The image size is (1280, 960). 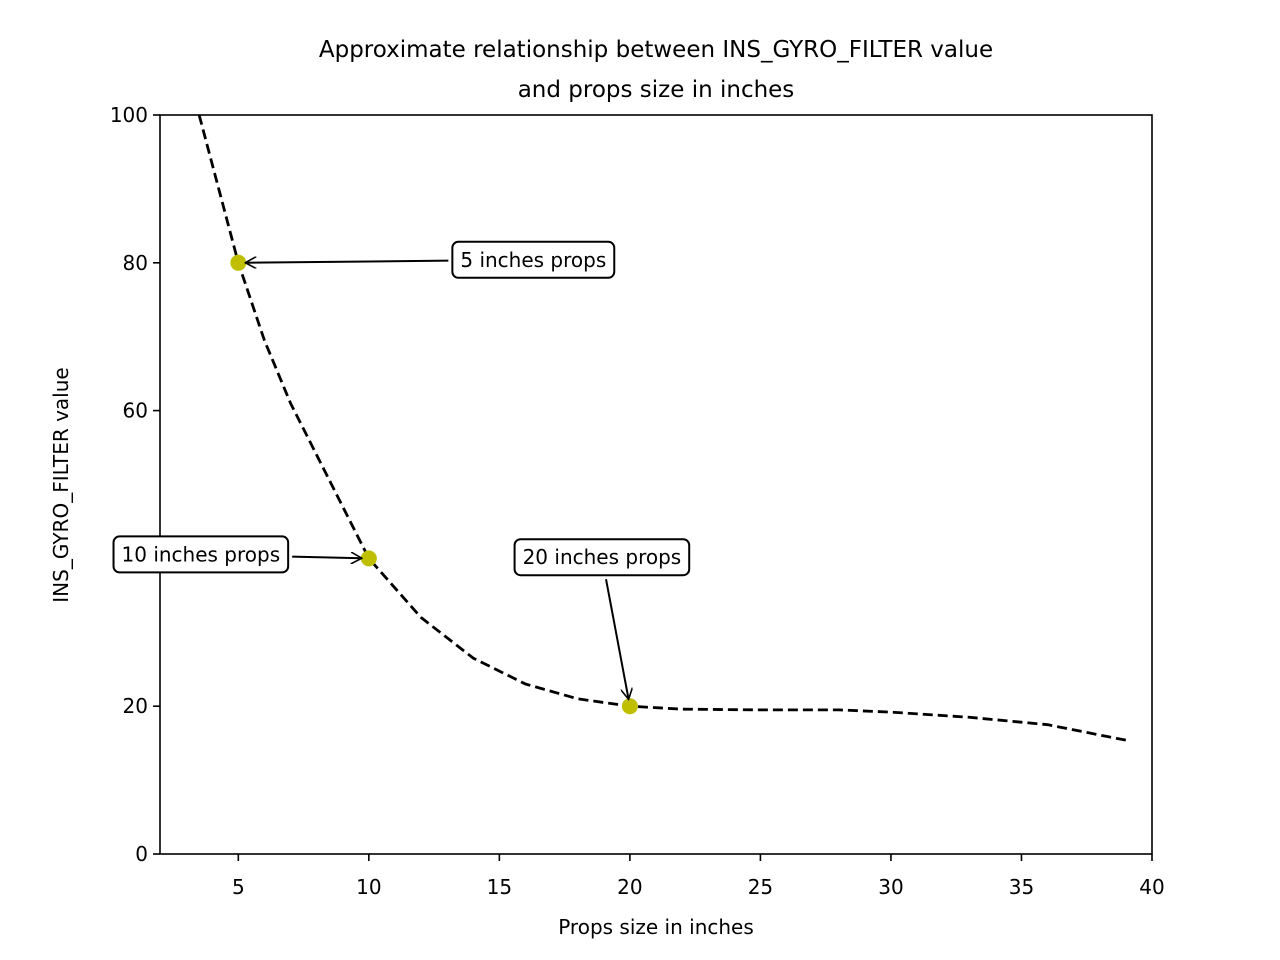 What do you see at coordinates (135, 263) in the screenshot?
I see `y-tick-label: 80` at bounding box center [135, 263].